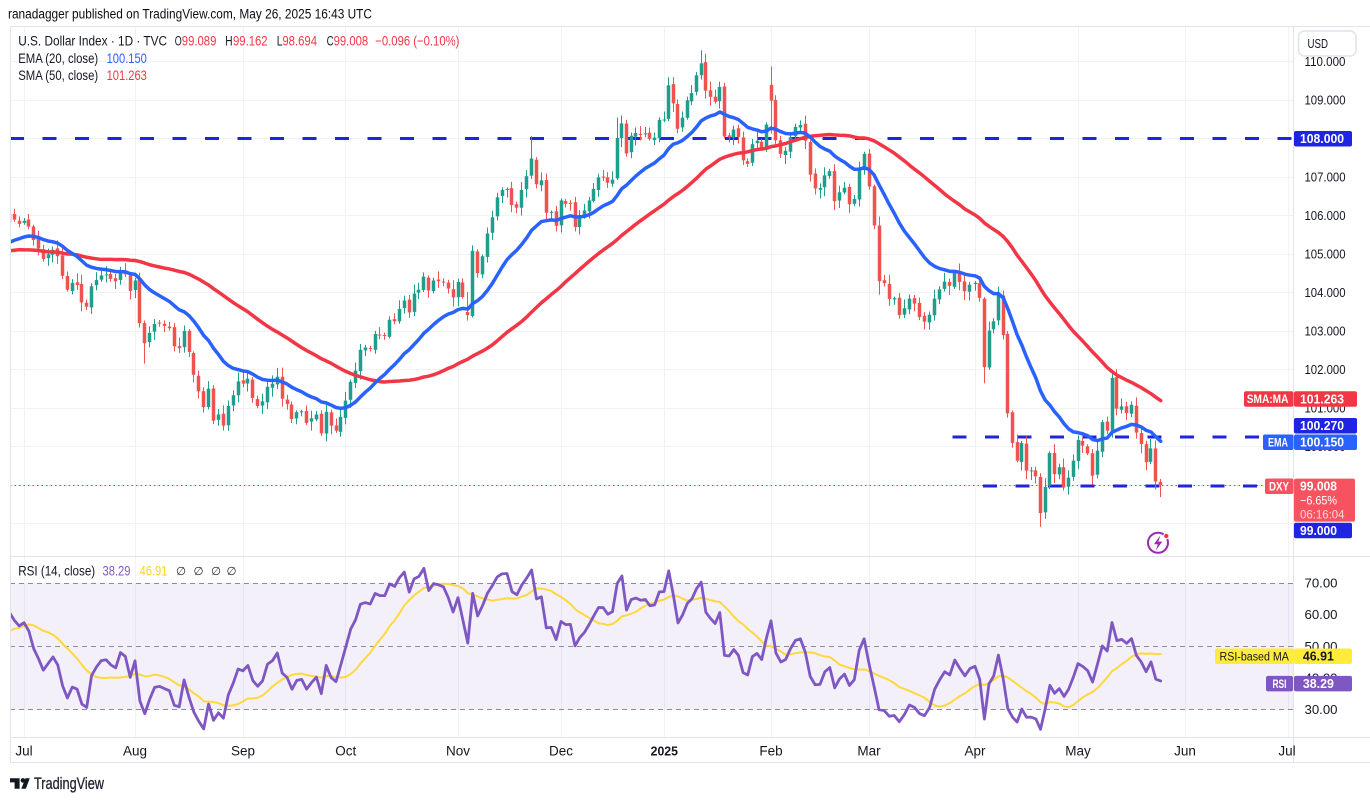  What do you see at coordinates (1278, 443) in the screenshot?
I see `svg-text: EMA` at bounding box center [1278, 443].